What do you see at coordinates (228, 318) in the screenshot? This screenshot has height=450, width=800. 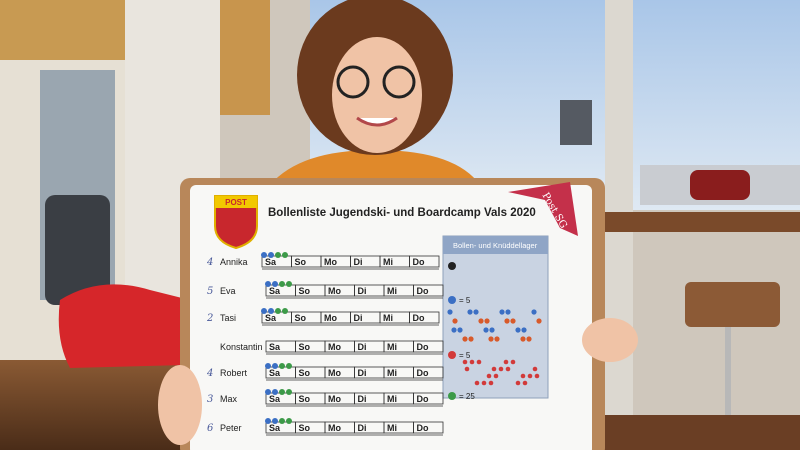 I see `row-name: Tasi` at bounding box center [228, 318].